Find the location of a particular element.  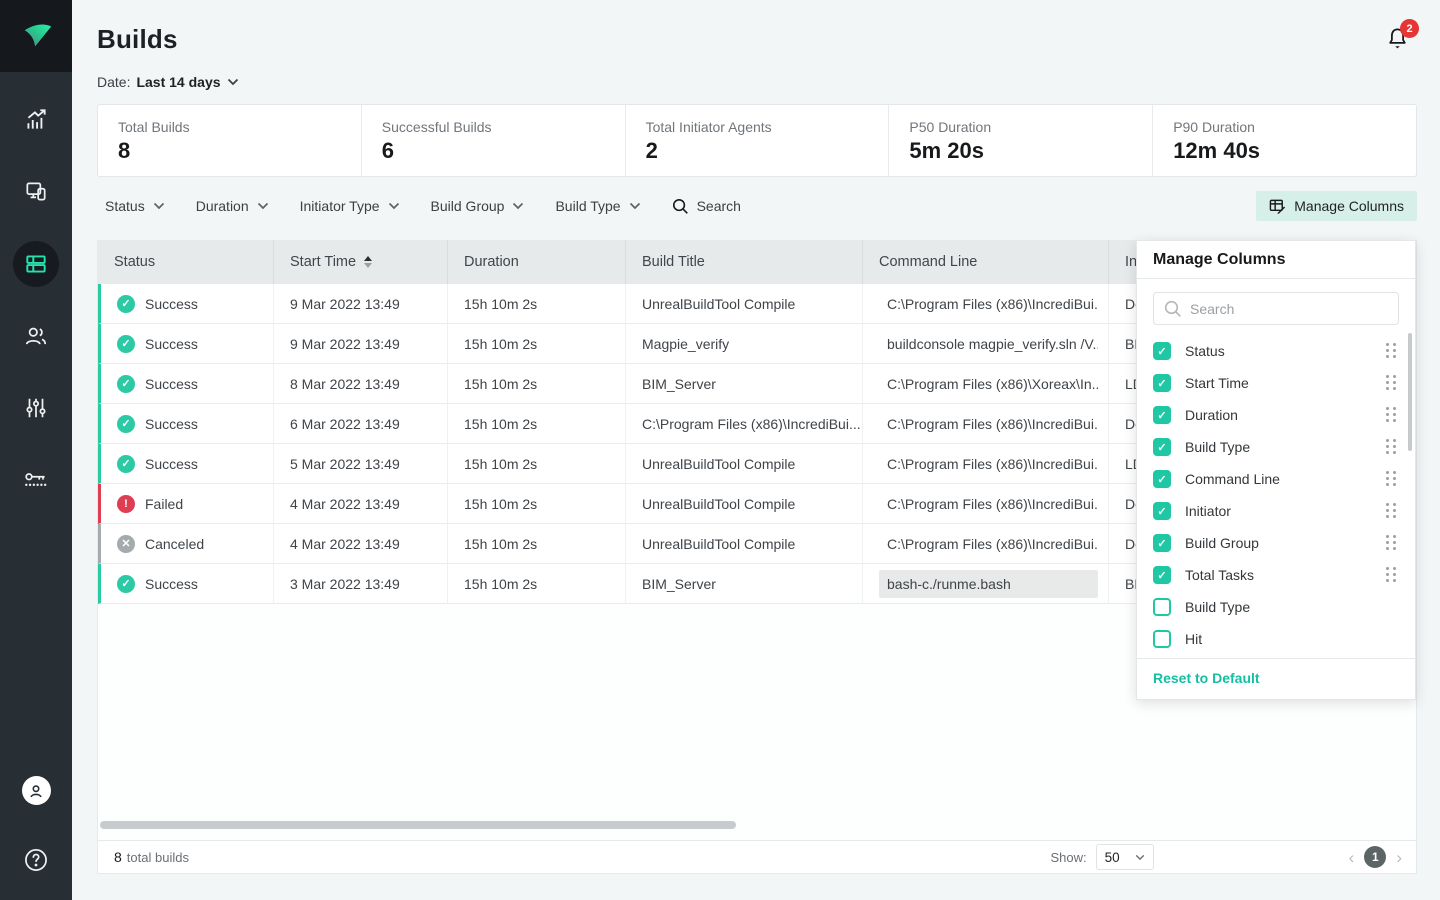

chevron-down-icon is located at coordinates (158, 206).